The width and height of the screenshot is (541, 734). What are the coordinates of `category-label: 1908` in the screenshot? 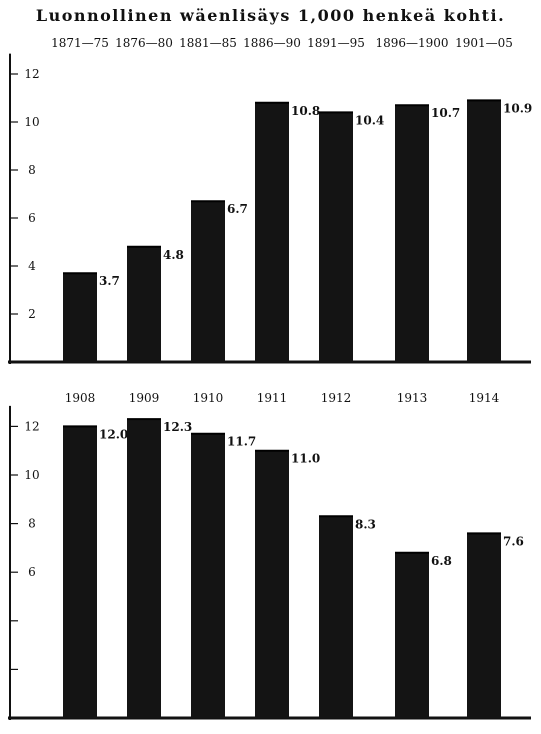 It's located at (80, 398).